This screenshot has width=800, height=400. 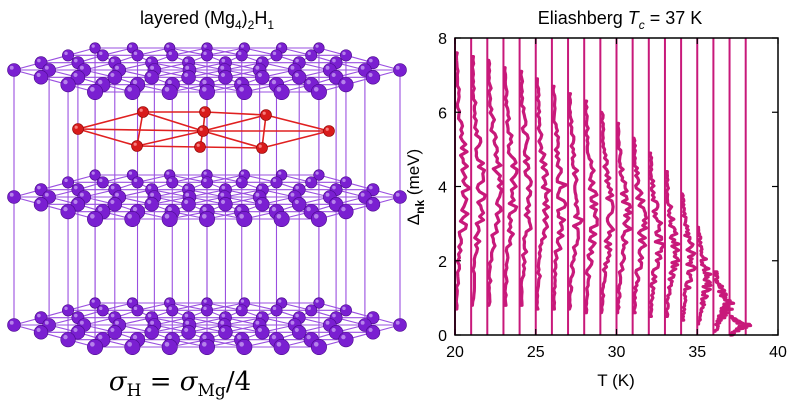 I want to click on y-tick-label: 8, so click(x=442, y=39).